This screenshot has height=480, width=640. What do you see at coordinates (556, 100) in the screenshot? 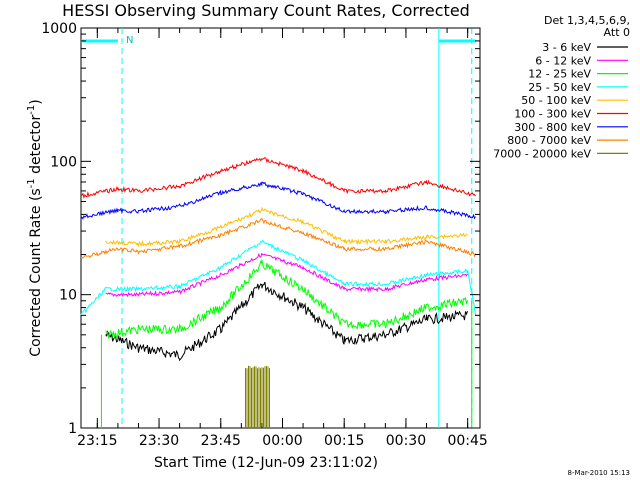
I see `legend-label: 50 - 100 keV` at bounding box center [556, 100].